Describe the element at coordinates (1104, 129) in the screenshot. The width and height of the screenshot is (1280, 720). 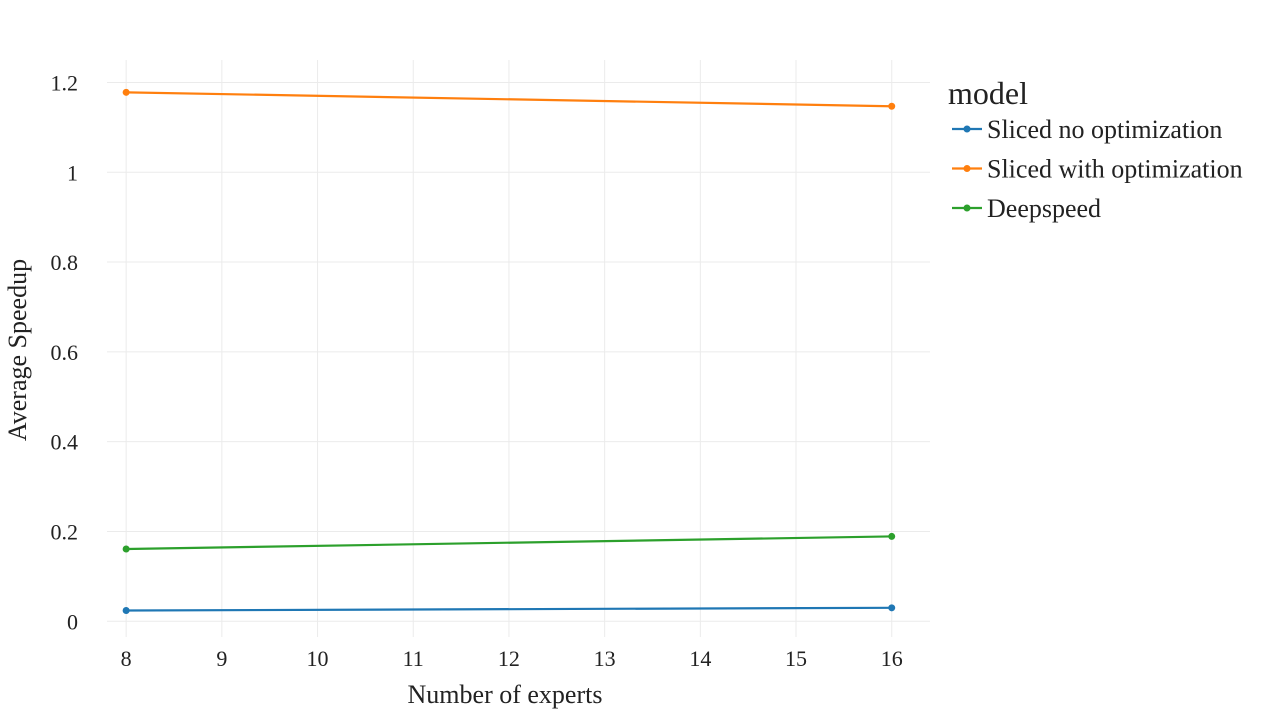
I see `legend-label: Sliced no optimization` at that location.